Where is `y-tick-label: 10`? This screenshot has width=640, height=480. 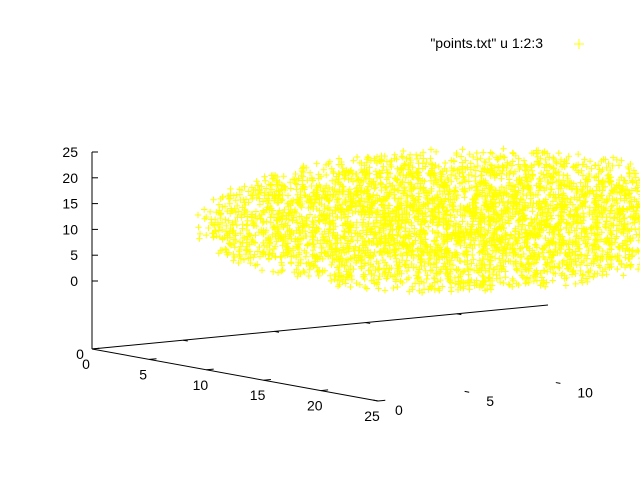
y-tick-label: 10 is located at coordinates (585, 392).